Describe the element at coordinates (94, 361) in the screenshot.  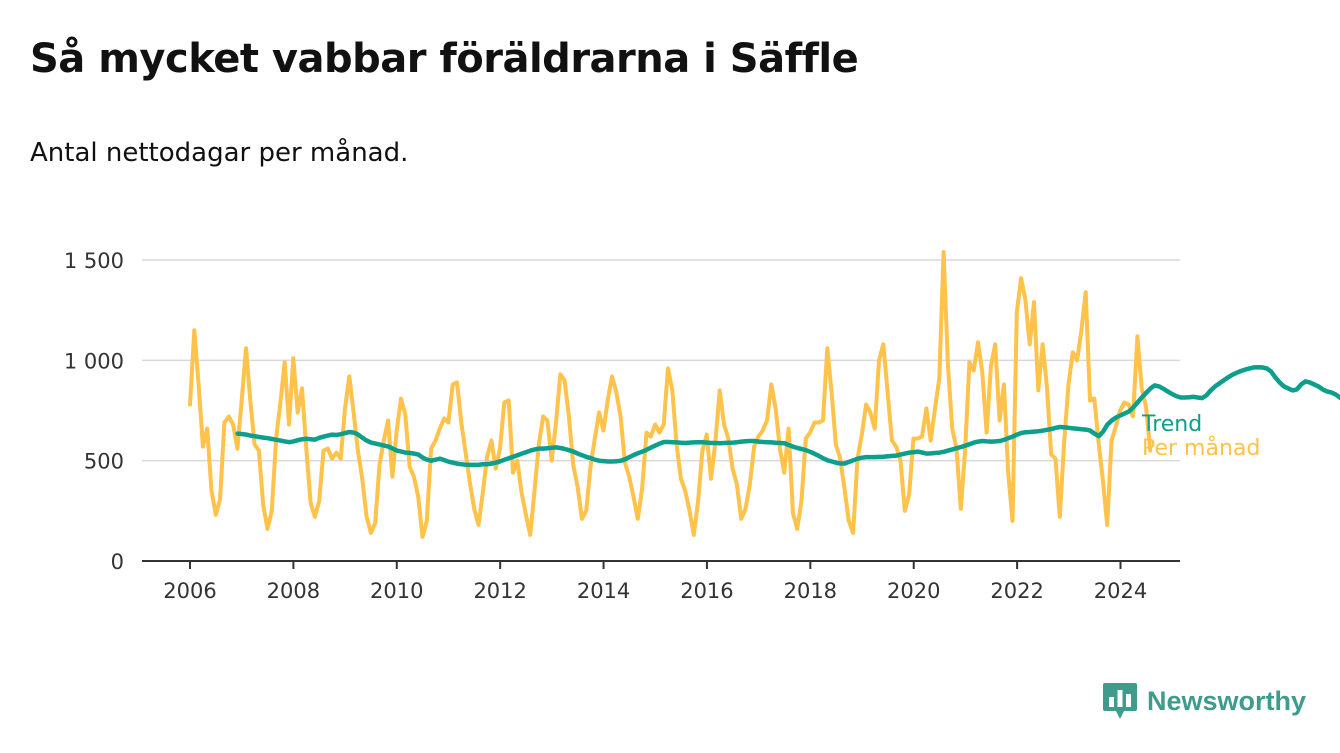
I see `y-tick-label: 1 000` at that location.